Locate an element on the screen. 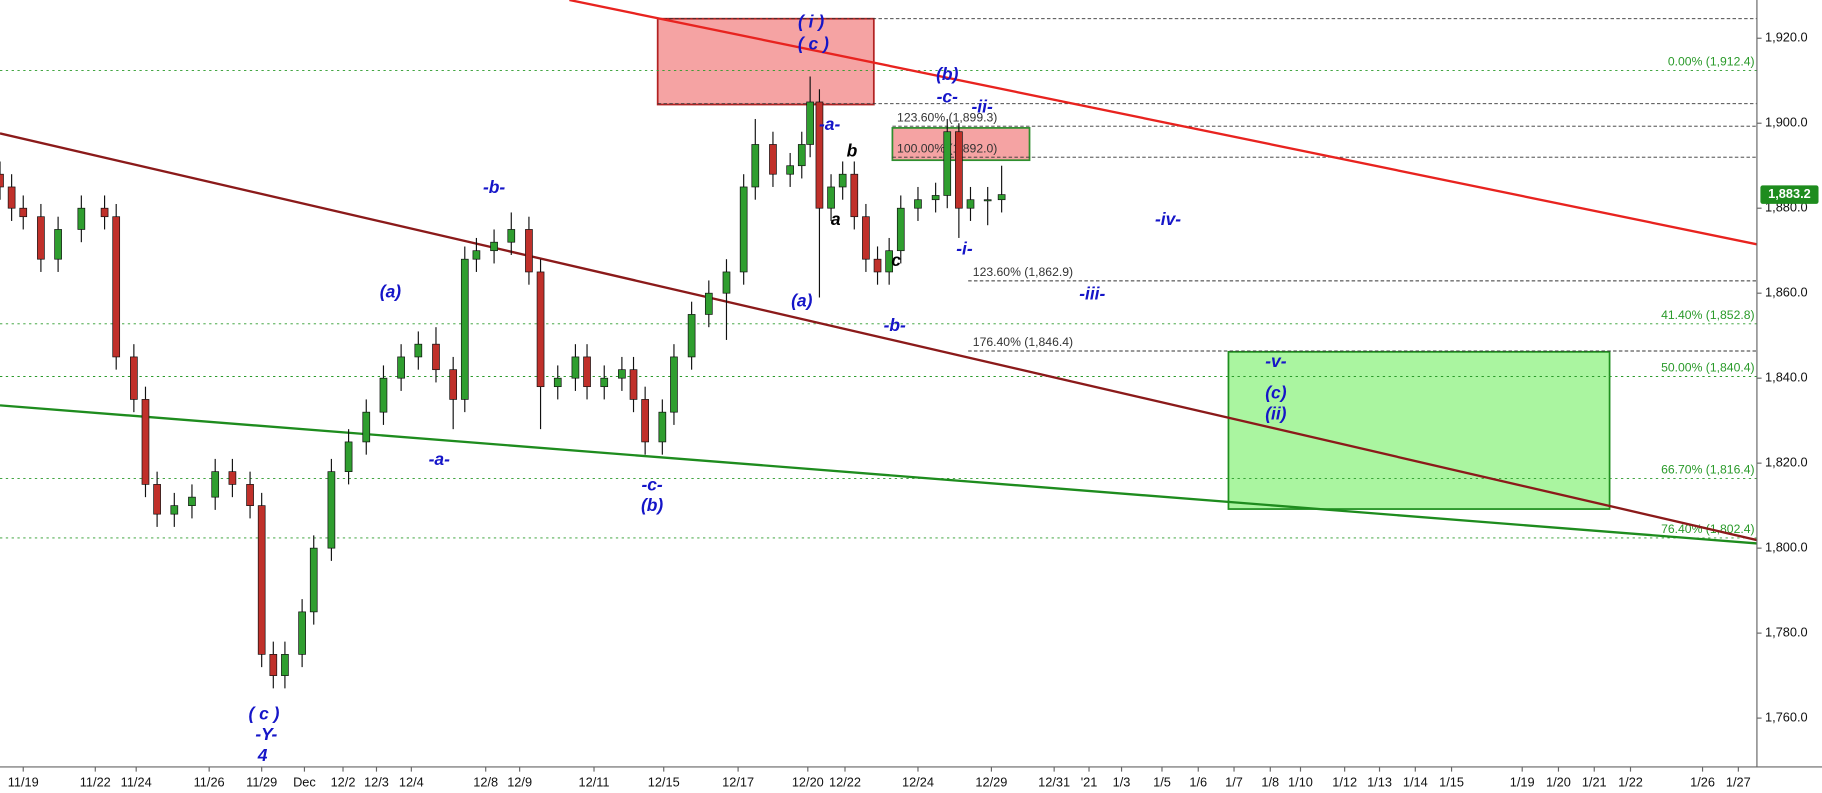 This screenshot has width=1822, height=793. wave-label: -v- is located at coordinates (1275, 361).